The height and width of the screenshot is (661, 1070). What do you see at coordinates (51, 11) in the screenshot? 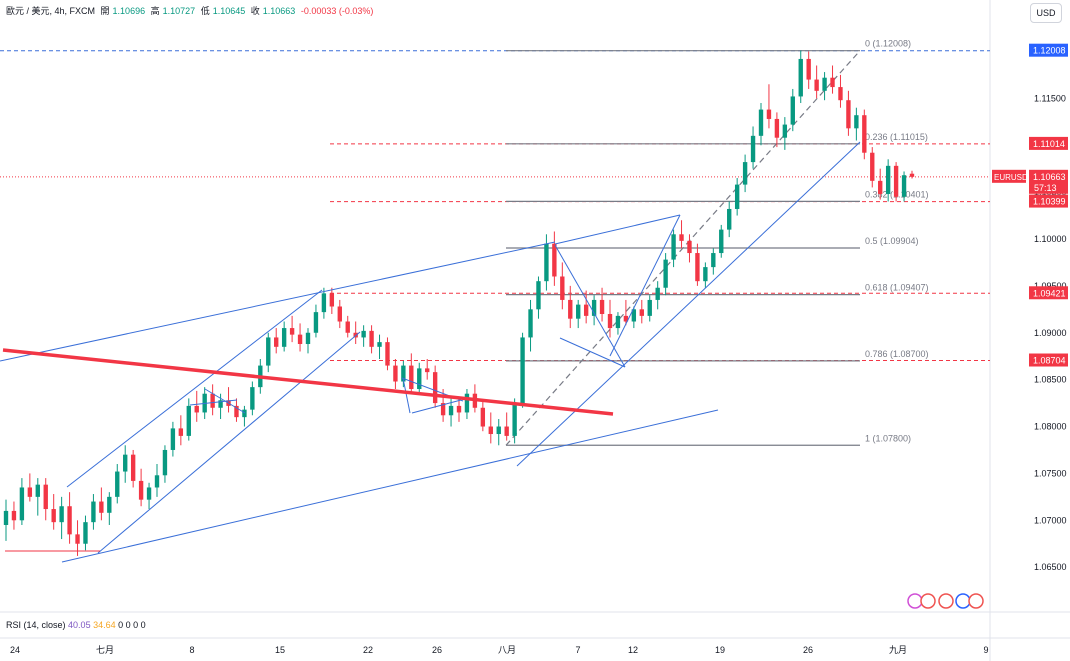
I see `symbol-desc: 歐元 / 美元, 4h, FXCM` at bounding box center [51, 11].